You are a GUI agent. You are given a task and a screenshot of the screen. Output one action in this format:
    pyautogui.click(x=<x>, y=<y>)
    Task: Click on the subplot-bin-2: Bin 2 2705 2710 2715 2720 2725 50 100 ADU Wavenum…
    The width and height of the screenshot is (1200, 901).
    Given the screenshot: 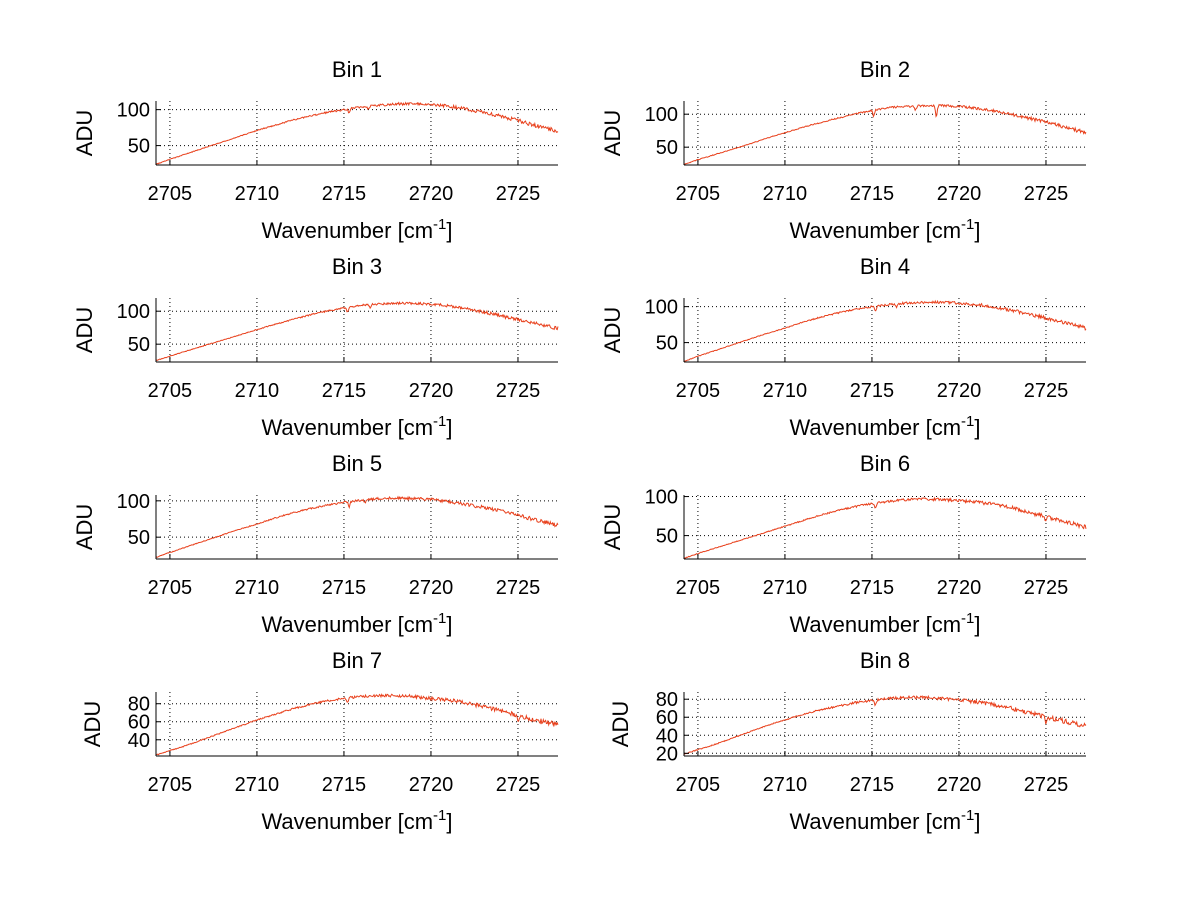 What is the action you would take?
    pyautogui.click(x=843, y=150)
    